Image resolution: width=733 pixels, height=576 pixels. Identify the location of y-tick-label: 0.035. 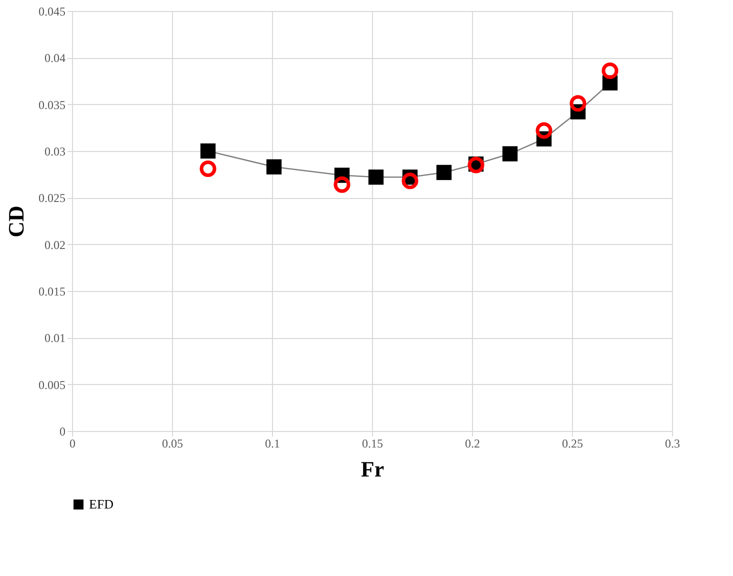
(52, 105).